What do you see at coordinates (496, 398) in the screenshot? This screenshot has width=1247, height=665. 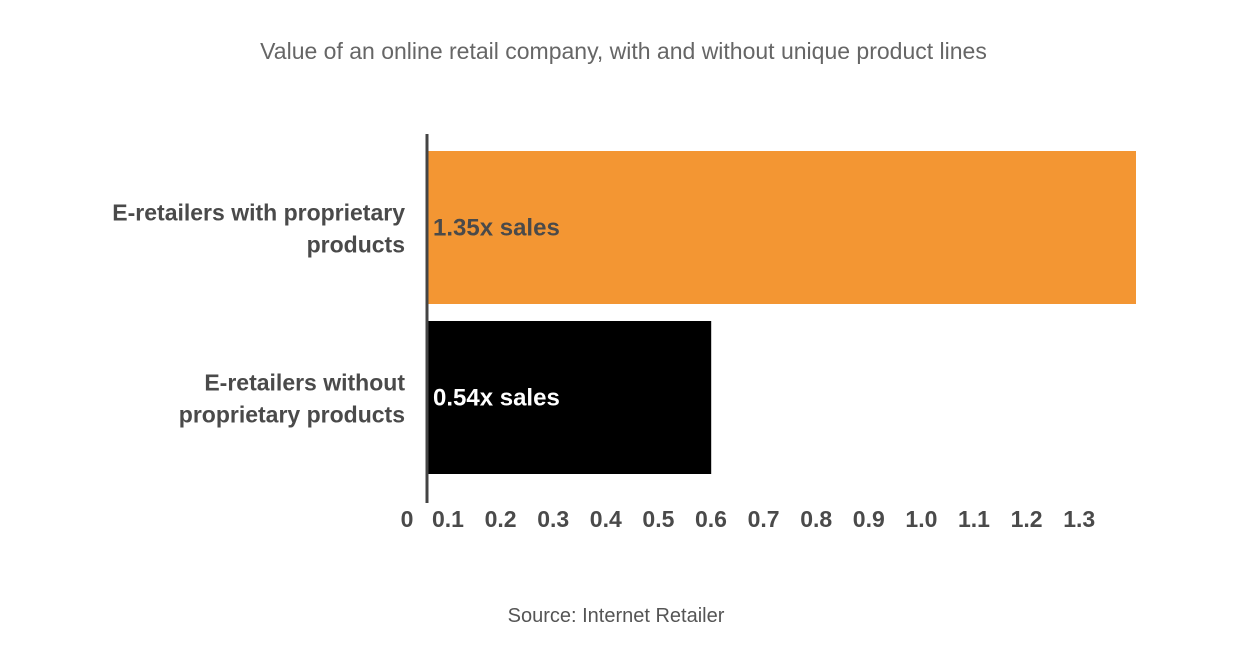 I see `data-label-1: 0.54x sales` at bounding box center [496, 398].